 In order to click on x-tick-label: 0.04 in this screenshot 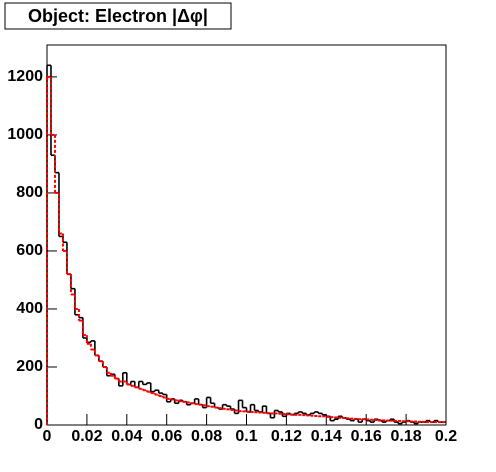, I will do `click(126, 436)`.